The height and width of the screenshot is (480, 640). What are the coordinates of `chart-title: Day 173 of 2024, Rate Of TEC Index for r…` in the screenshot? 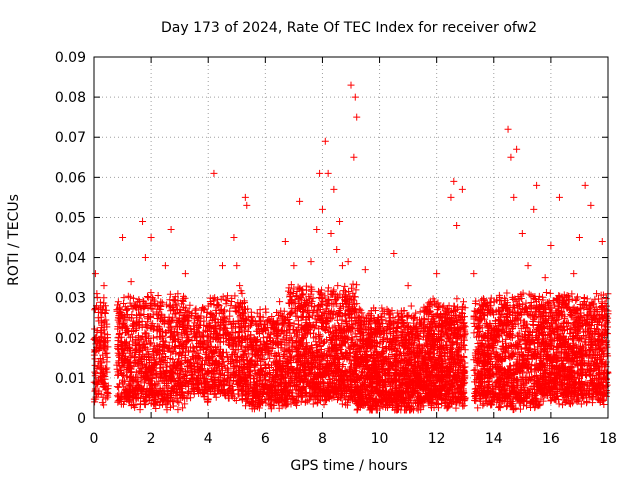 It's located at (349, 28).